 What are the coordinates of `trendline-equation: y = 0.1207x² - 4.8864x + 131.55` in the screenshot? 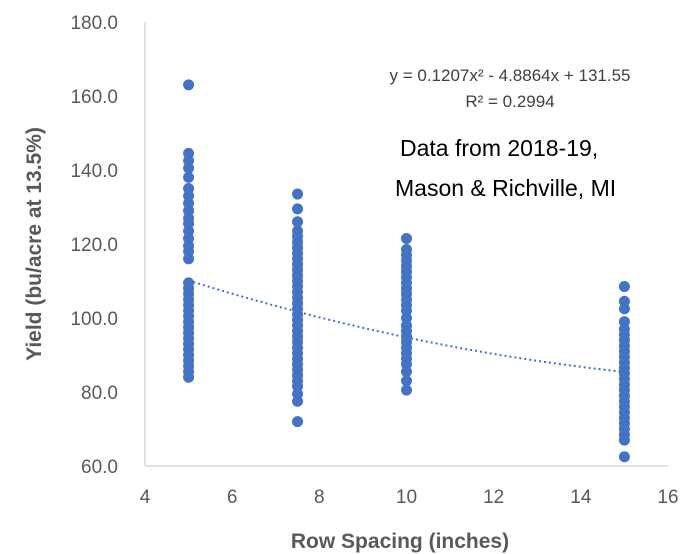 It's located at (509, 75).